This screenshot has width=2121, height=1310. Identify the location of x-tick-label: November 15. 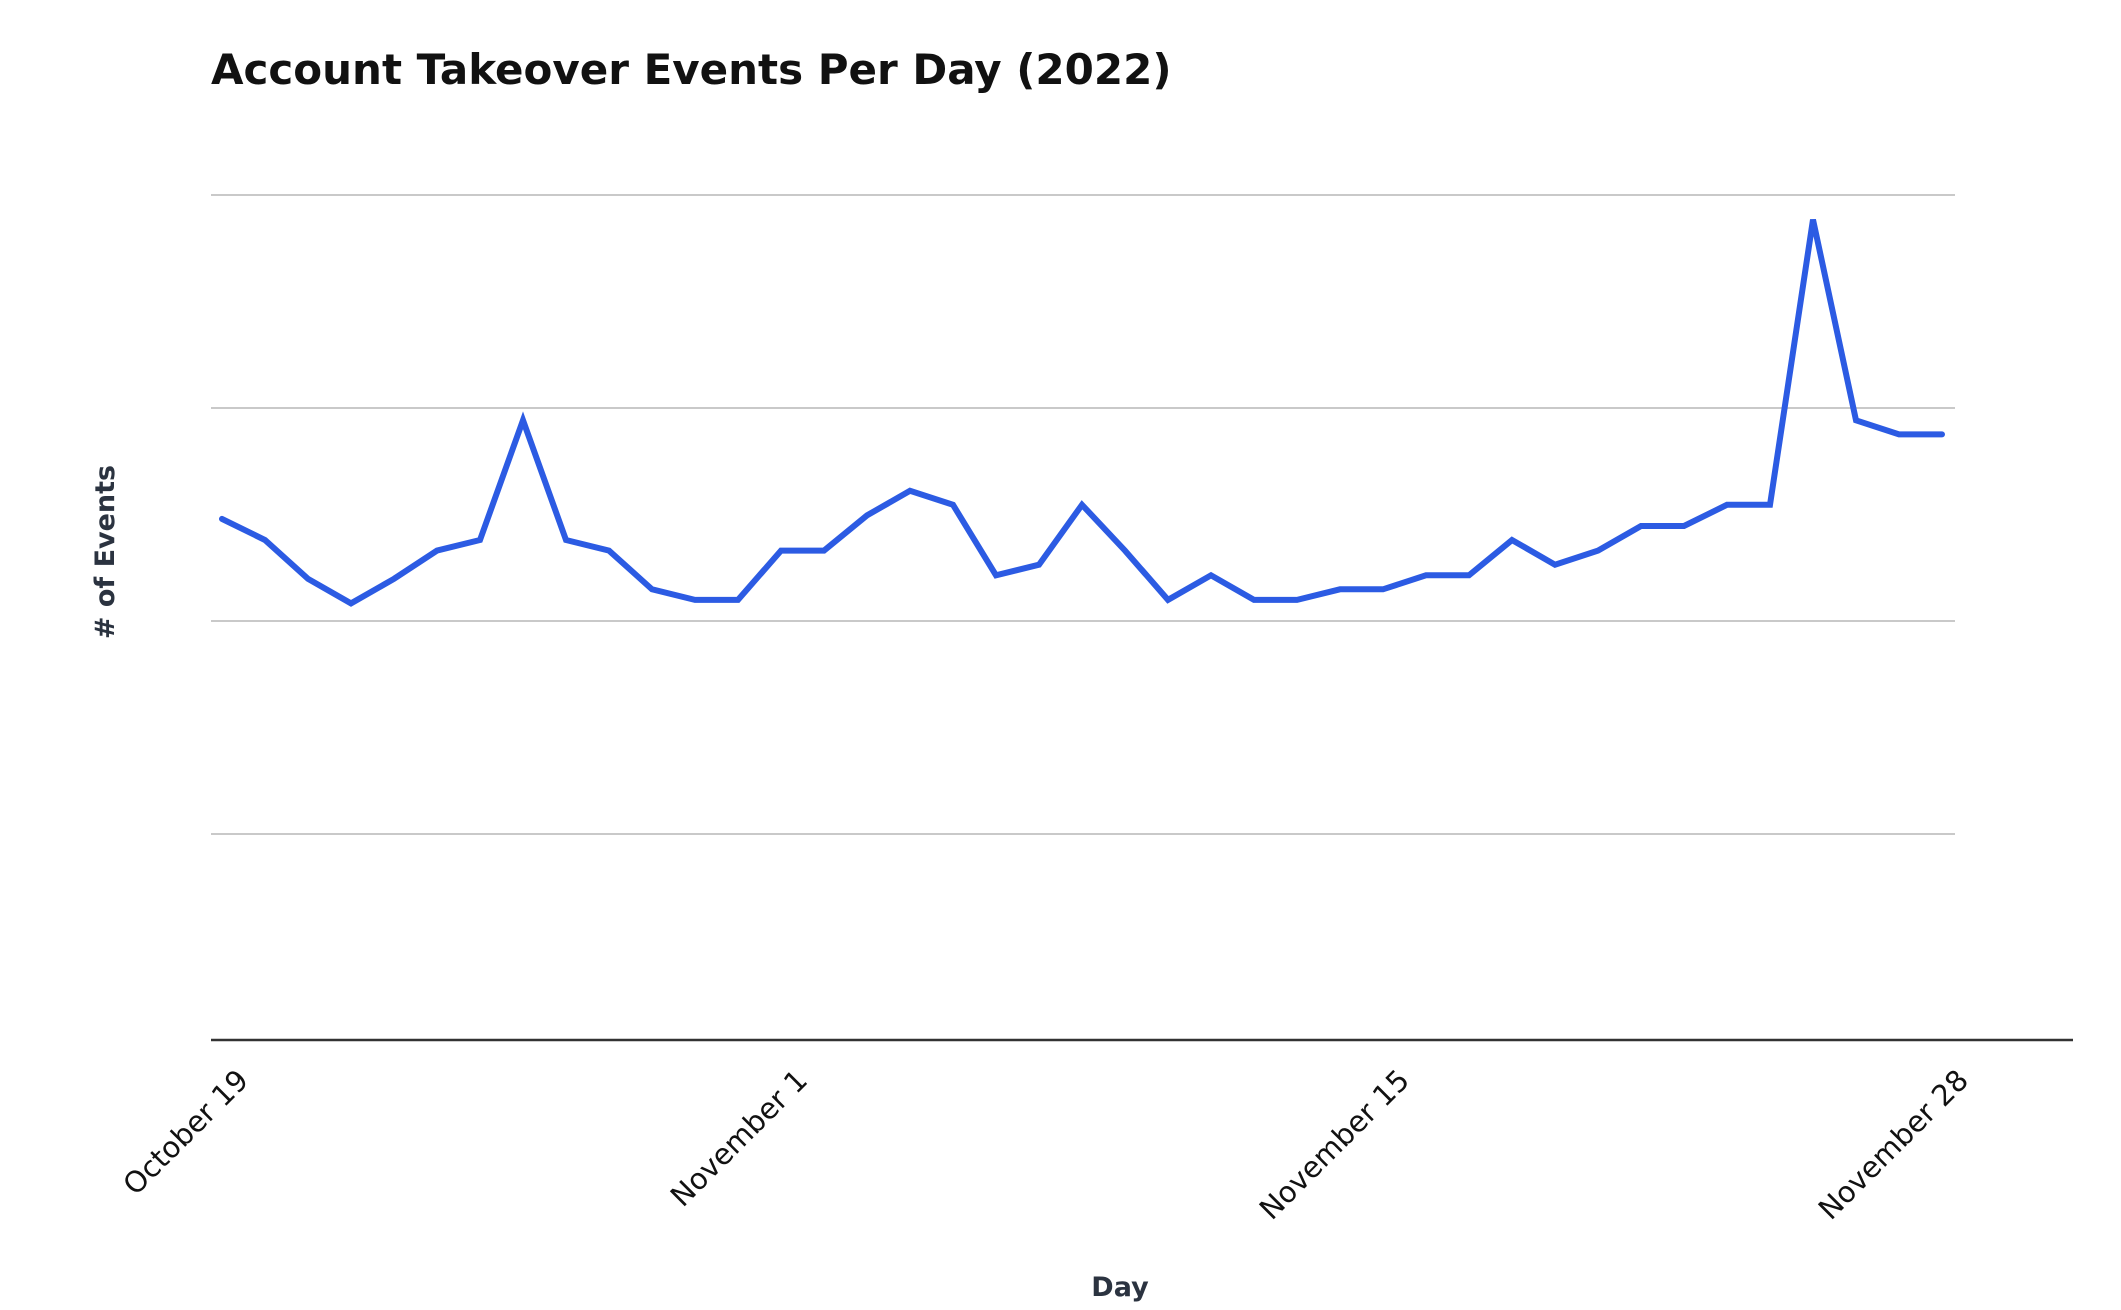
(1334, 1144).